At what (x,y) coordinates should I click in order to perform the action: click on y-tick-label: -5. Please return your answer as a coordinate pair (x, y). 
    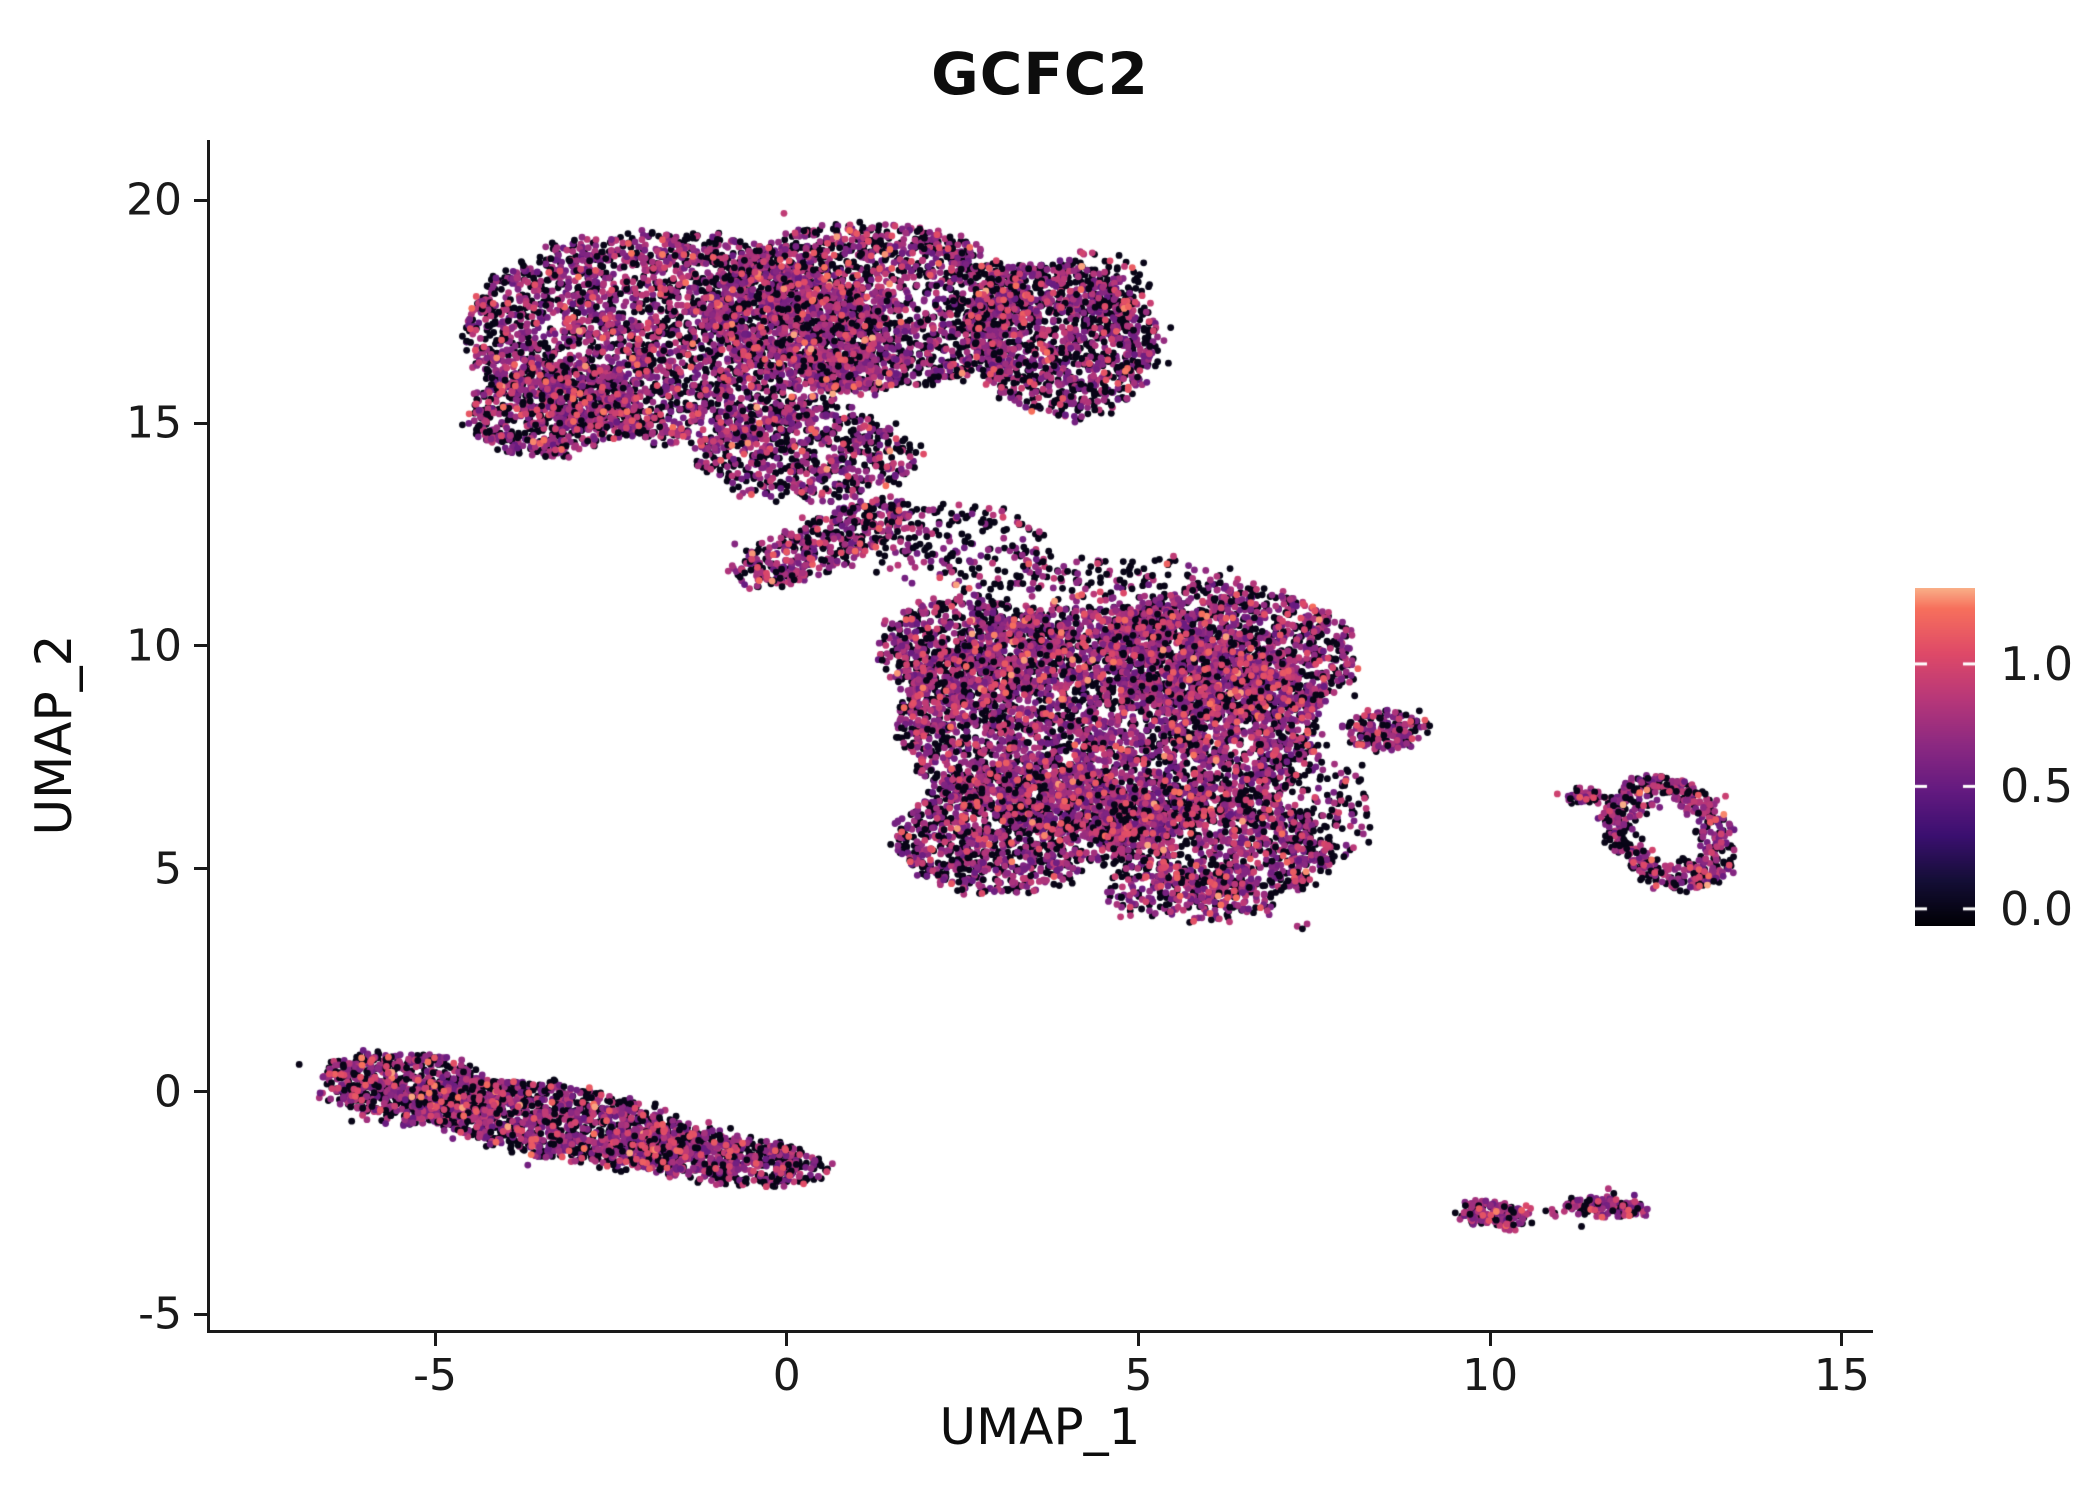
    Looking at the image, I should click on (160, 1314).